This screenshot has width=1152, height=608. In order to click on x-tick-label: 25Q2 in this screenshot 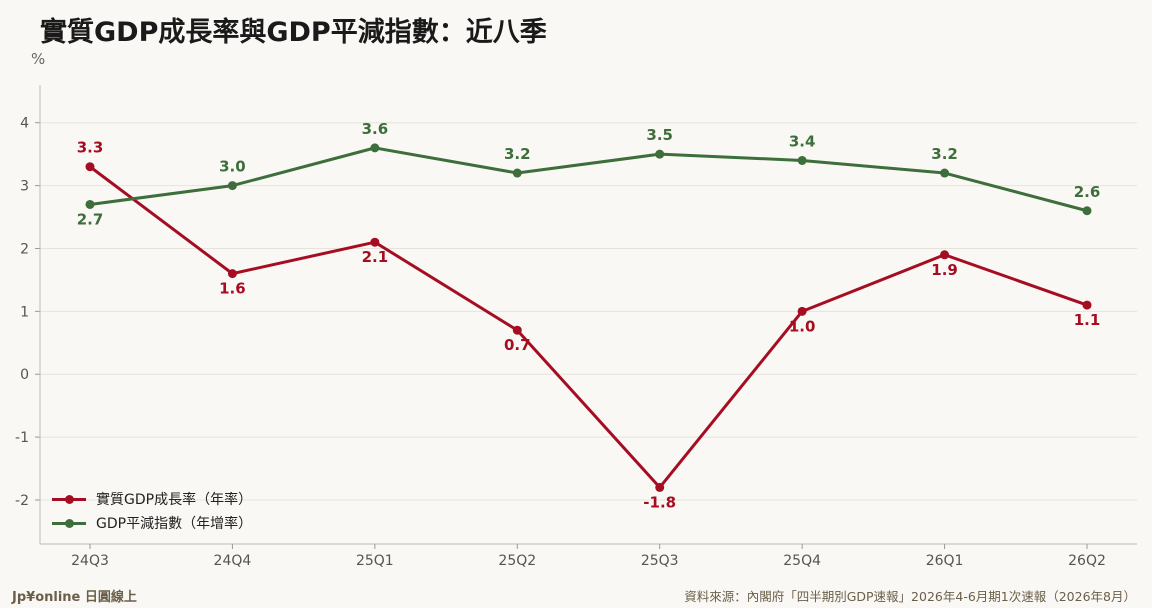, I will do `click(517, 561)`.